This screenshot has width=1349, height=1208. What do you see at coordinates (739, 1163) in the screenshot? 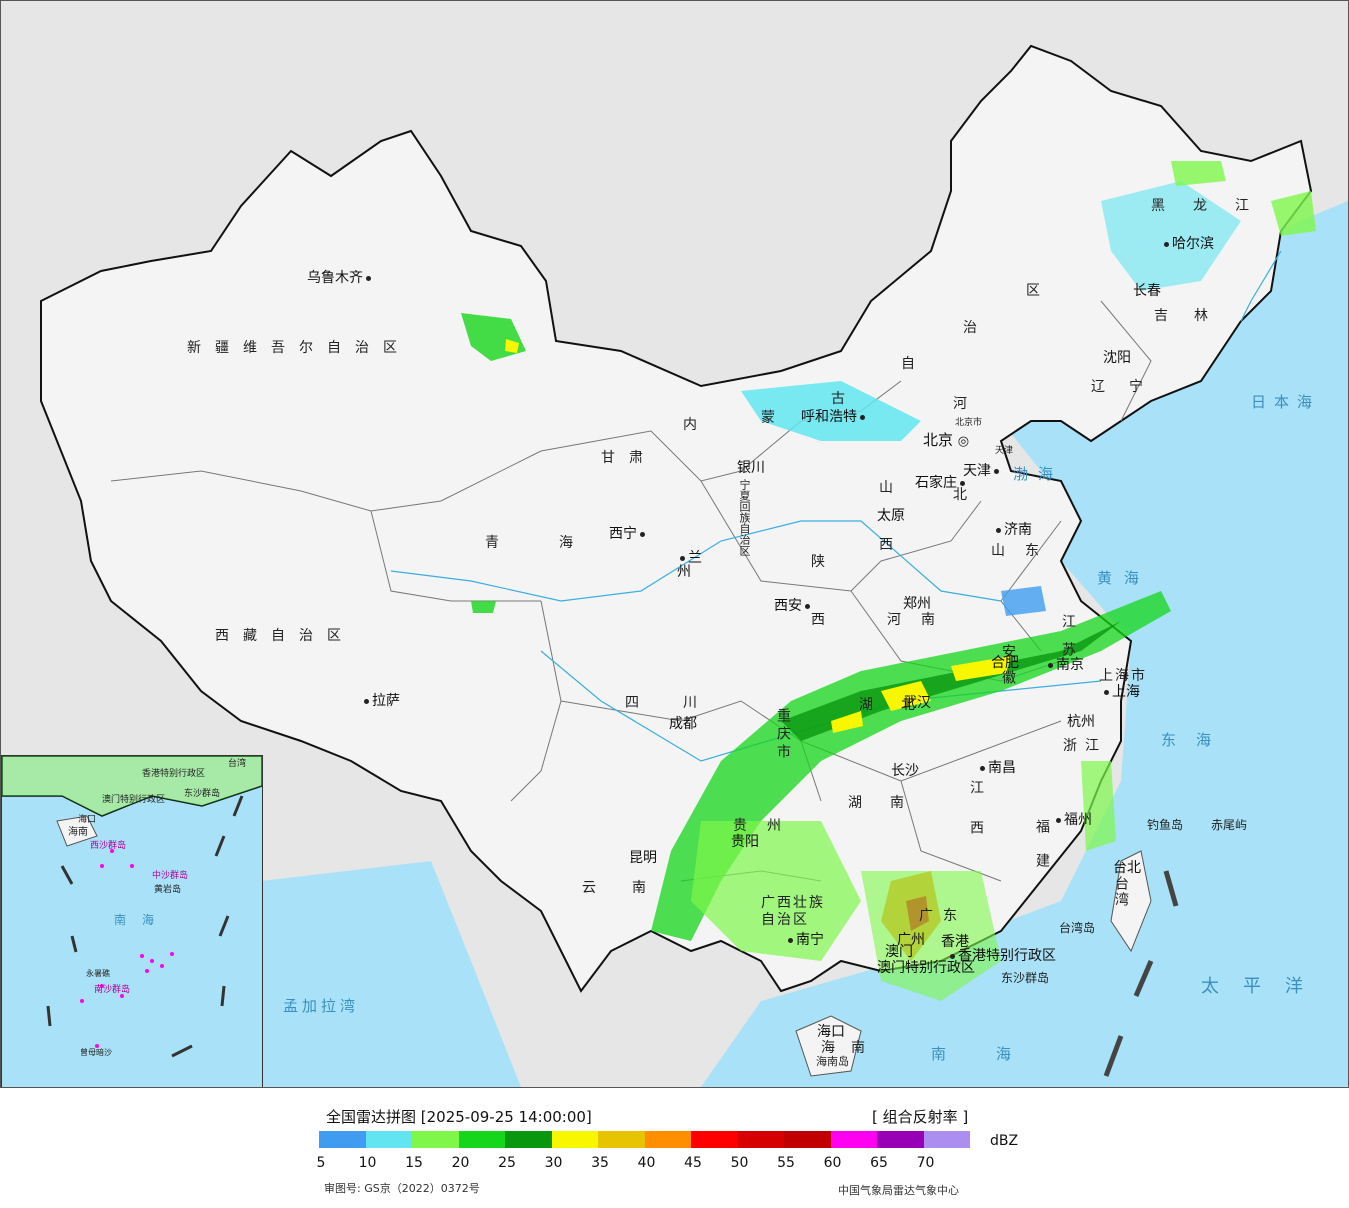
I see `legend-tick-label: 50` at bounding box center [739, 1163].